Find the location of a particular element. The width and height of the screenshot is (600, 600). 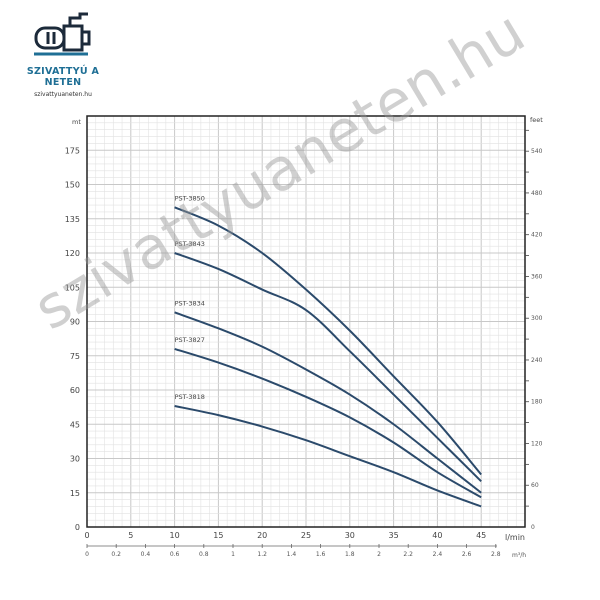

series-label: PST-3827 is located at coordinates (190, 340).